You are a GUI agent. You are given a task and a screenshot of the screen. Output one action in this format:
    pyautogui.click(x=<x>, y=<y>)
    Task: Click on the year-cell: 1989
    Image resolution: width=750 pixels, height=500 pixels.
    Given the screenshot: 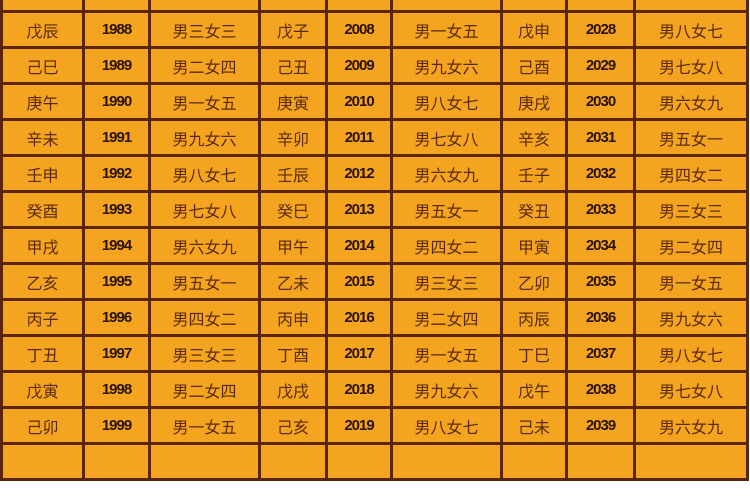 What is the action you would take?
    pyautogui.click(x=116, y=65)
    